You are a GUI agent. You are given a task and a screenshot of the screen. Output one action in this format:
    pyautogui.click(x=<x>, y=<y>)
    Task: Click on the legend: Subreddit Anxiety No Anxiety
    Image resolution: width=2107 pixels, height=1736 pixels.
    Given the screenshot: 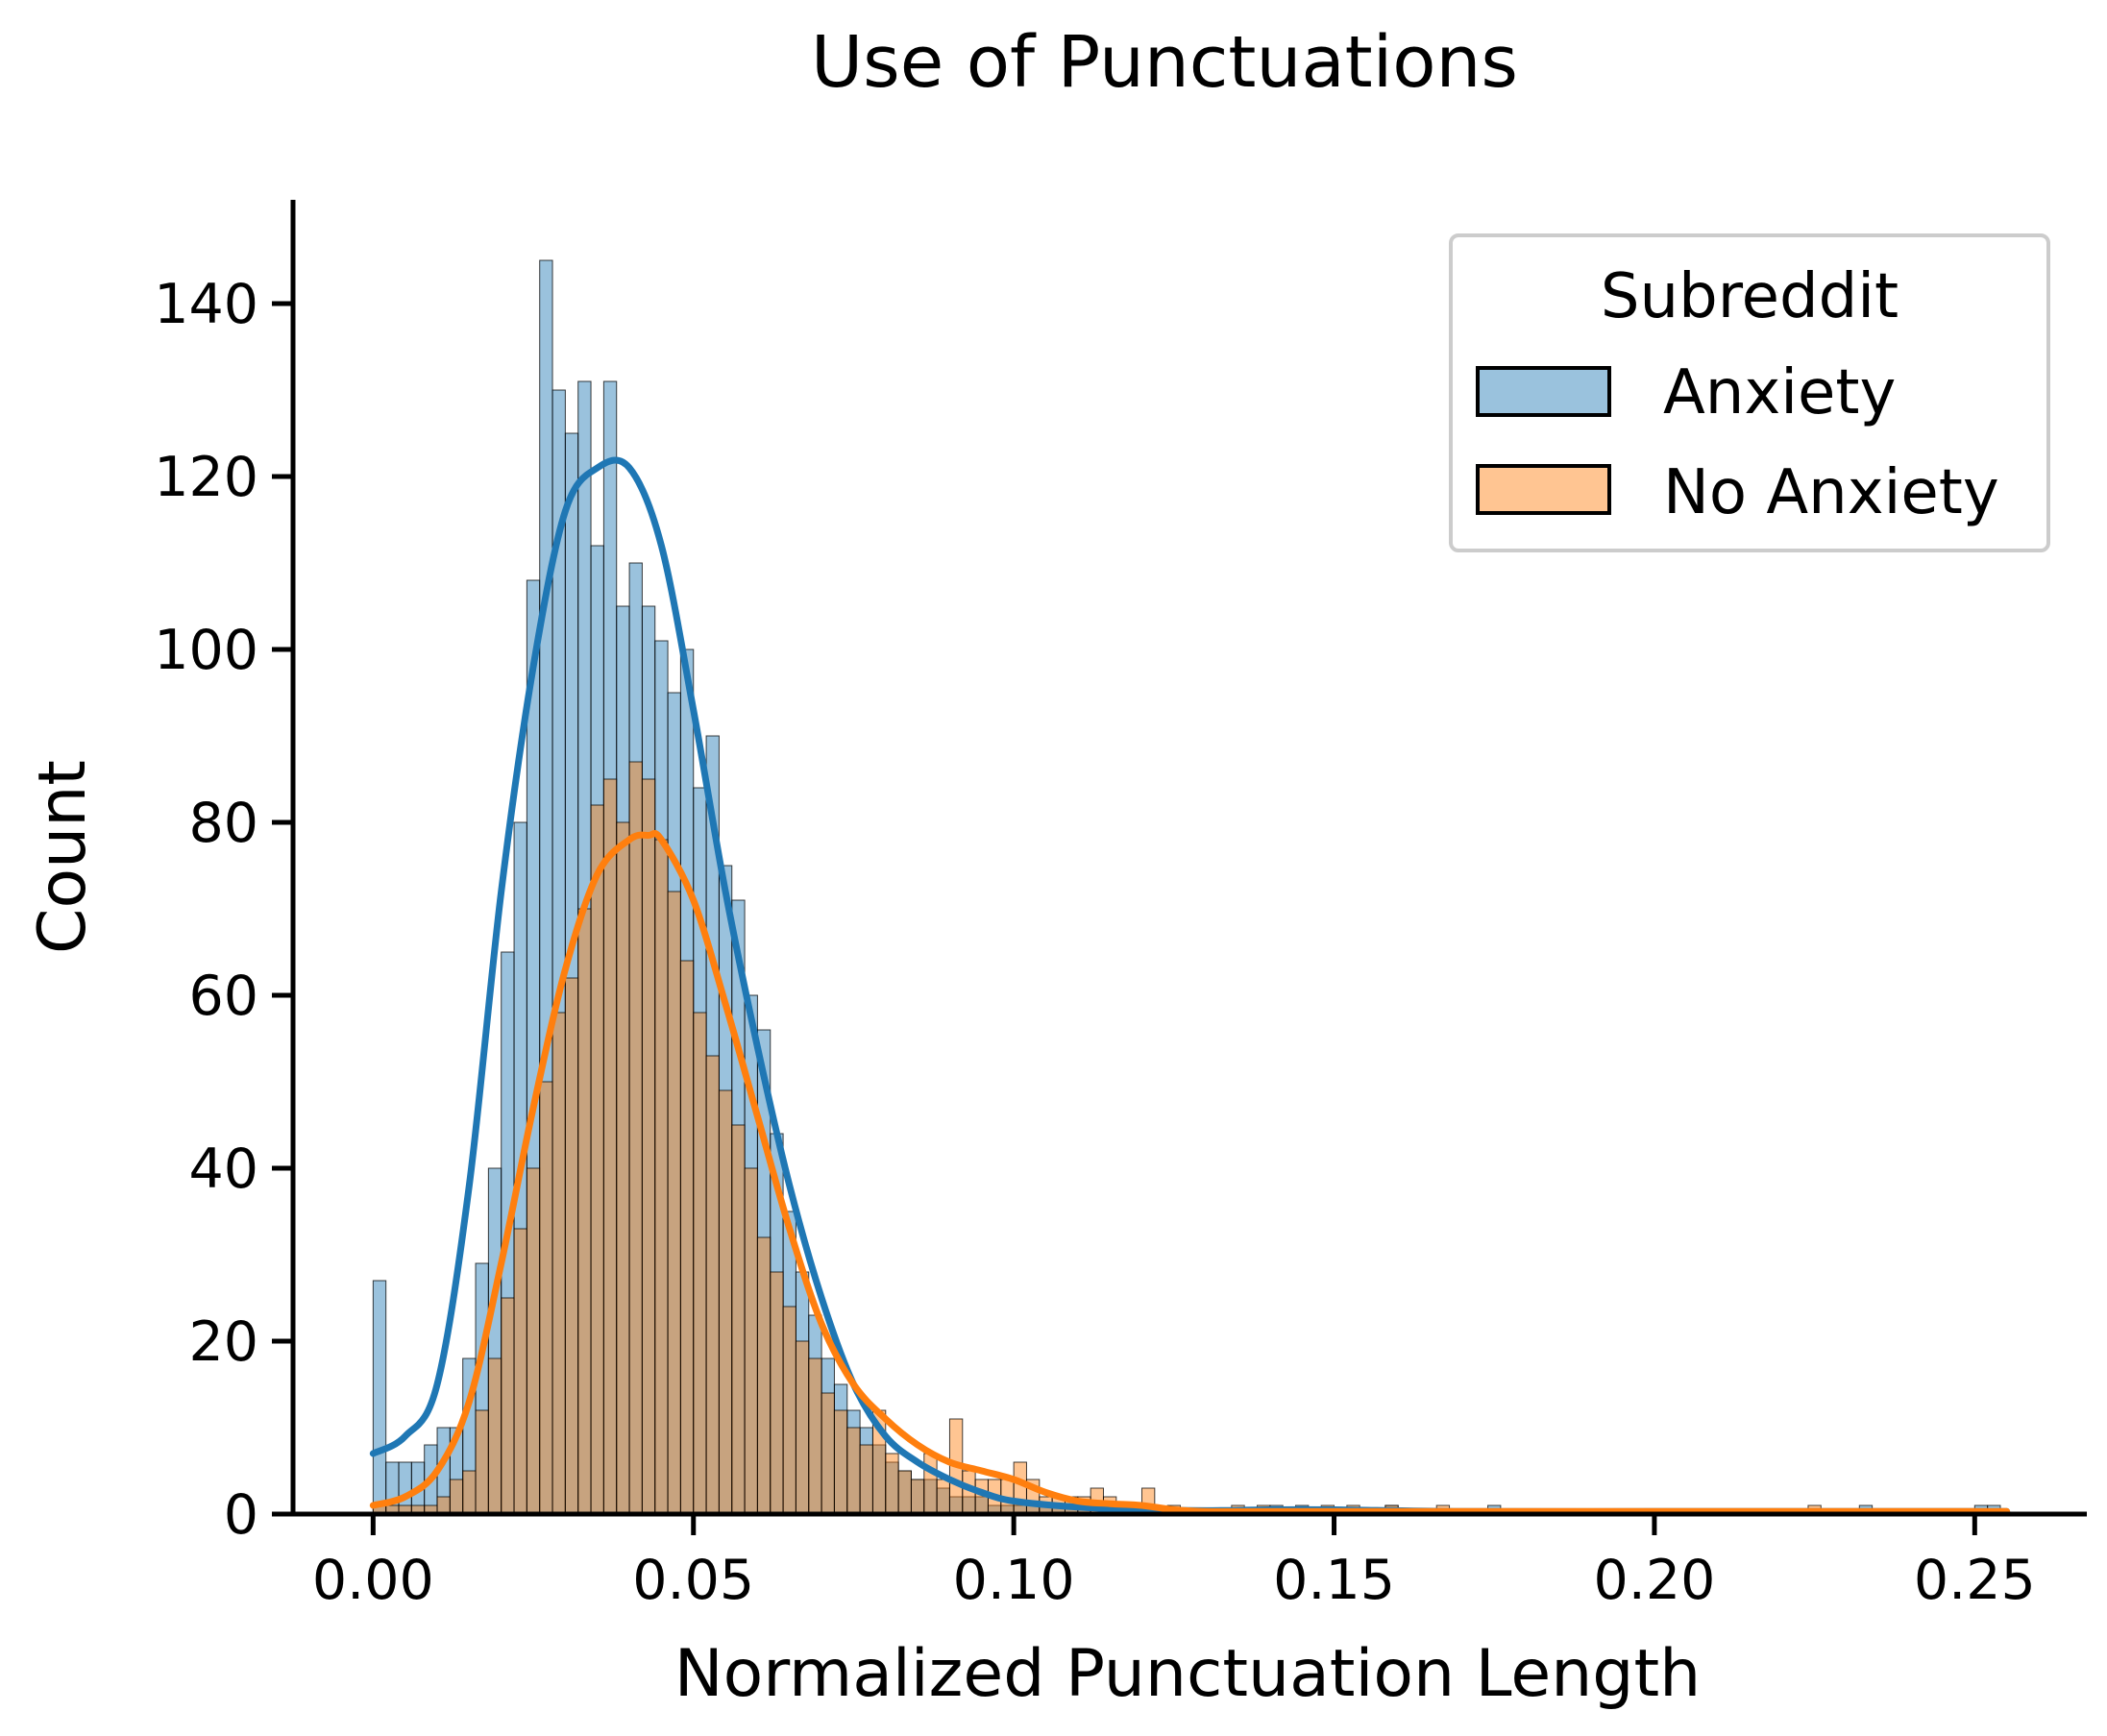 What is the action you would take?
    pyautogui.click(x=1750, y=392)
    